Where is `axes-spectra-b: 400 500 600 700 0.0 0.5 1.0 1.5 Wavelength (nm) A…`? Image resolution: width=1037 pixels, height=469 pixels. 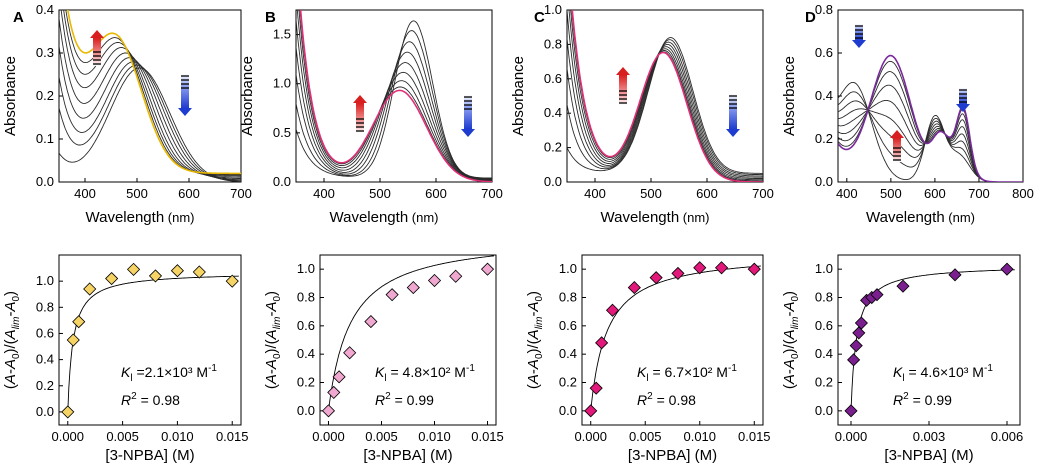 axes-spectra-b: 400 500 600 700 0.0 0.5 1.0 1.5 Wavelength (nm) A… is located at coordinates (371, 117).